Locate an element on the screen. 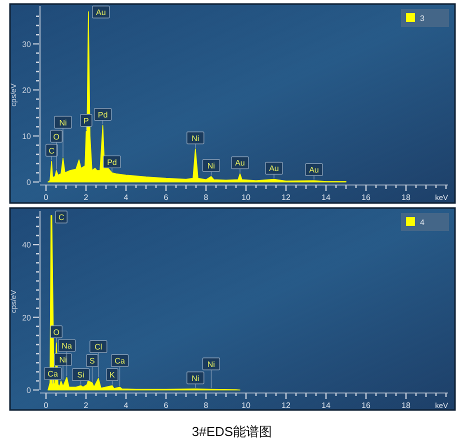 The width and height of the screenshot is (465, 447). annotation: P is located at coordinates (86, 121).